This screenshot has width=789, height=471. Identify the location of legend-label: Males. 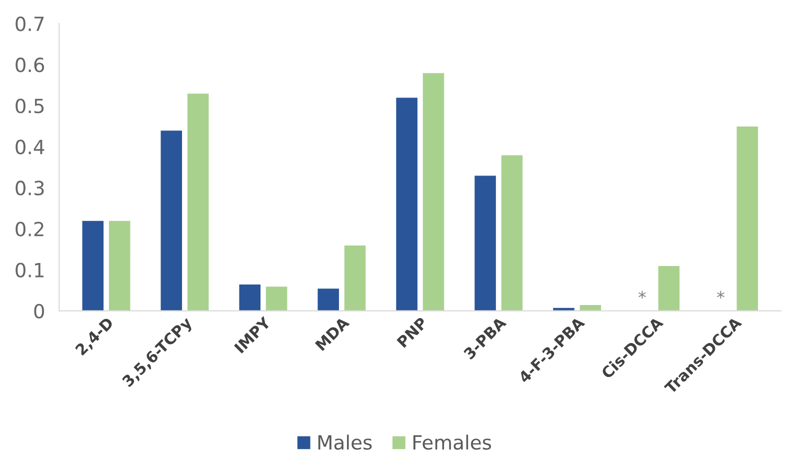
(345, 442).